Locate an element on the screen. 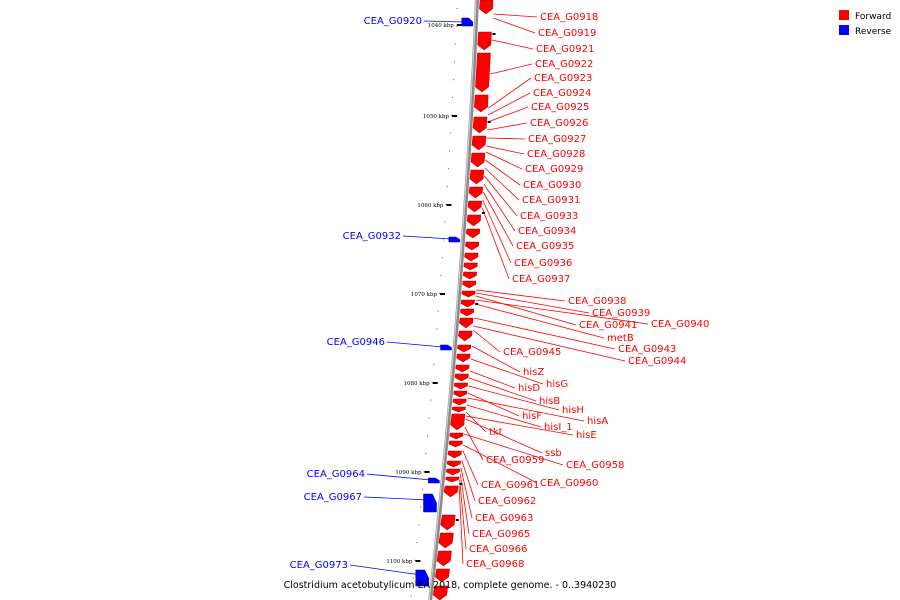  gene-label-cea-g0935: CEA_G0935 is located at coordinates (545, 246).